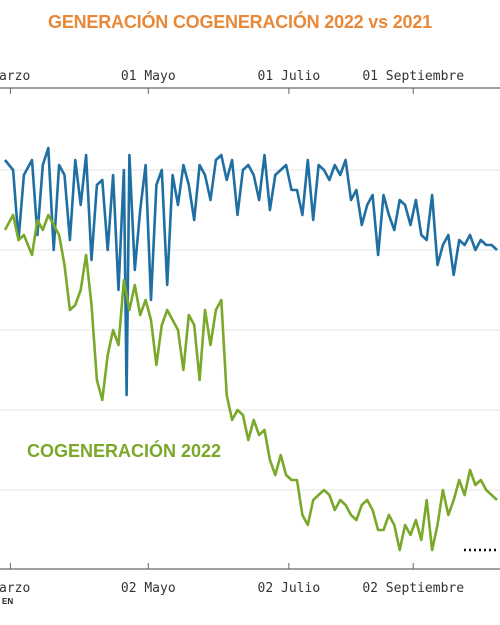 This screenshot has width=500, height=625. I want to click on top-tick-label: 01 Julio, so click(289, 76).